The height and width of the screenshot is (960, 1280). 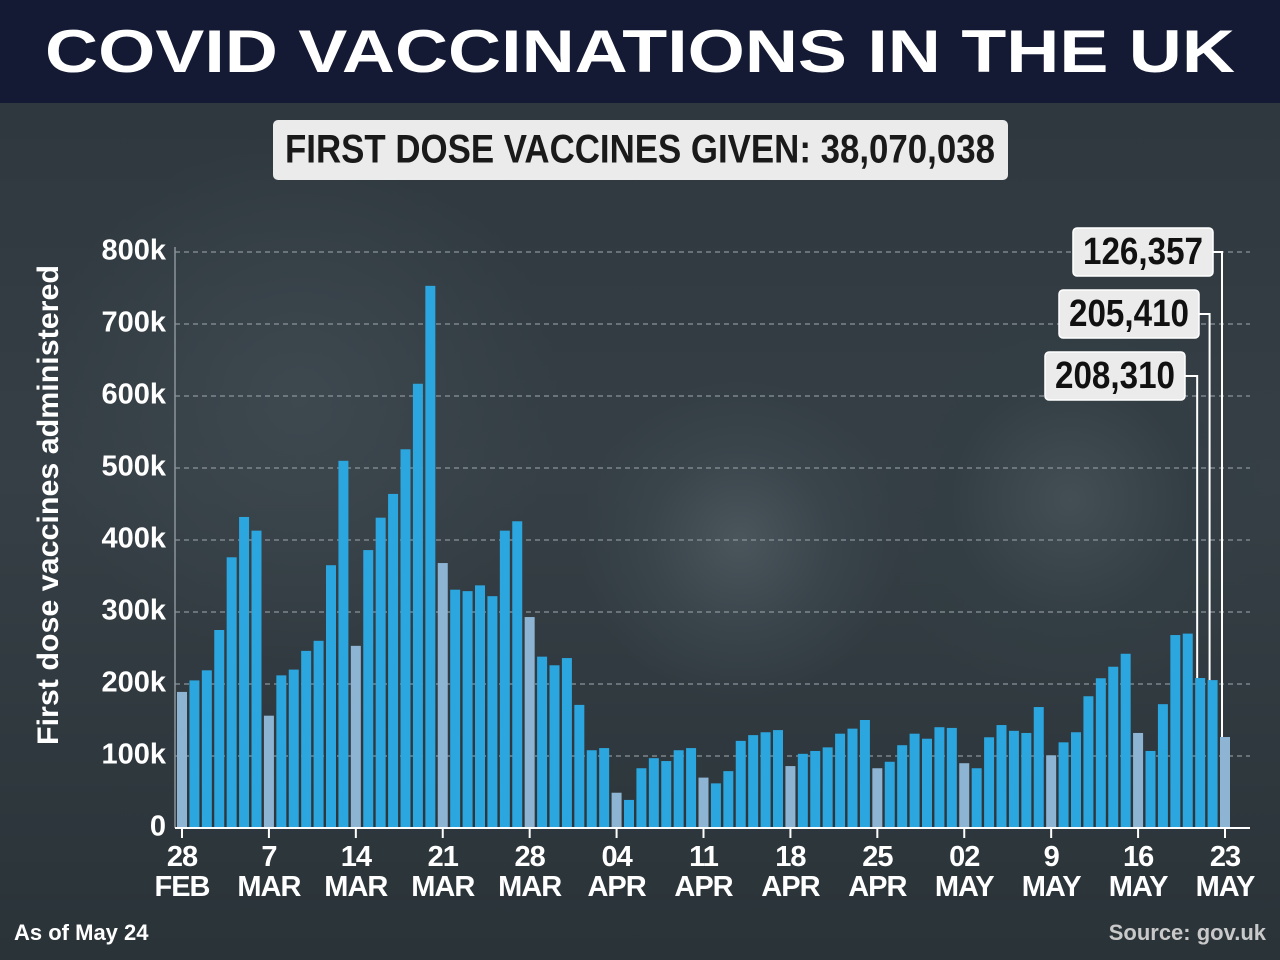 I want to click on y-tick-label: 100k, so click(x=133, y=755).